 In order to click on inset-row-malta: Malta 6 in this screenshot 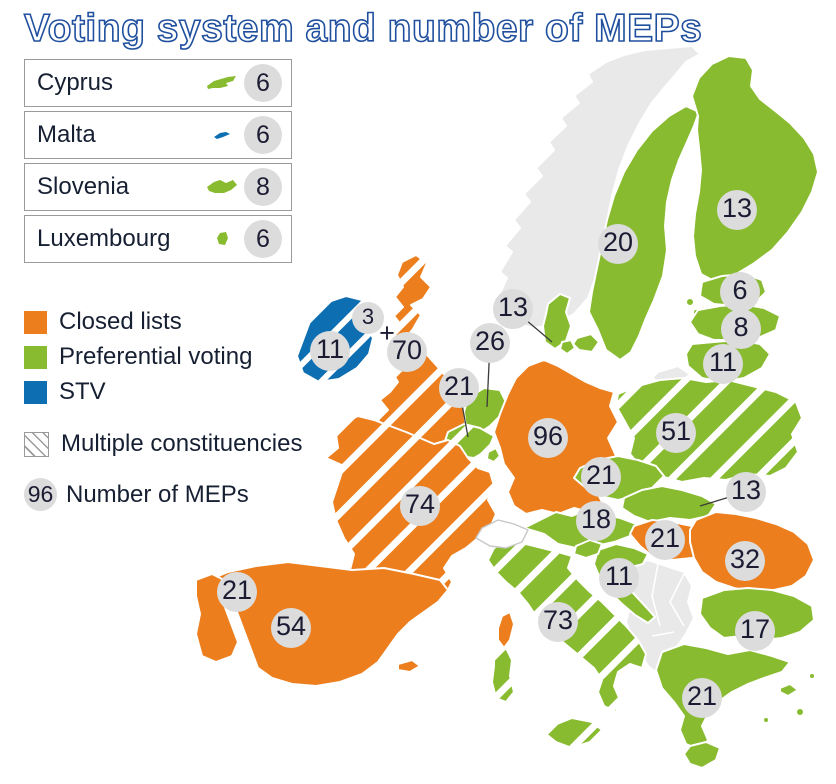, I will do `click(158, 135)`.